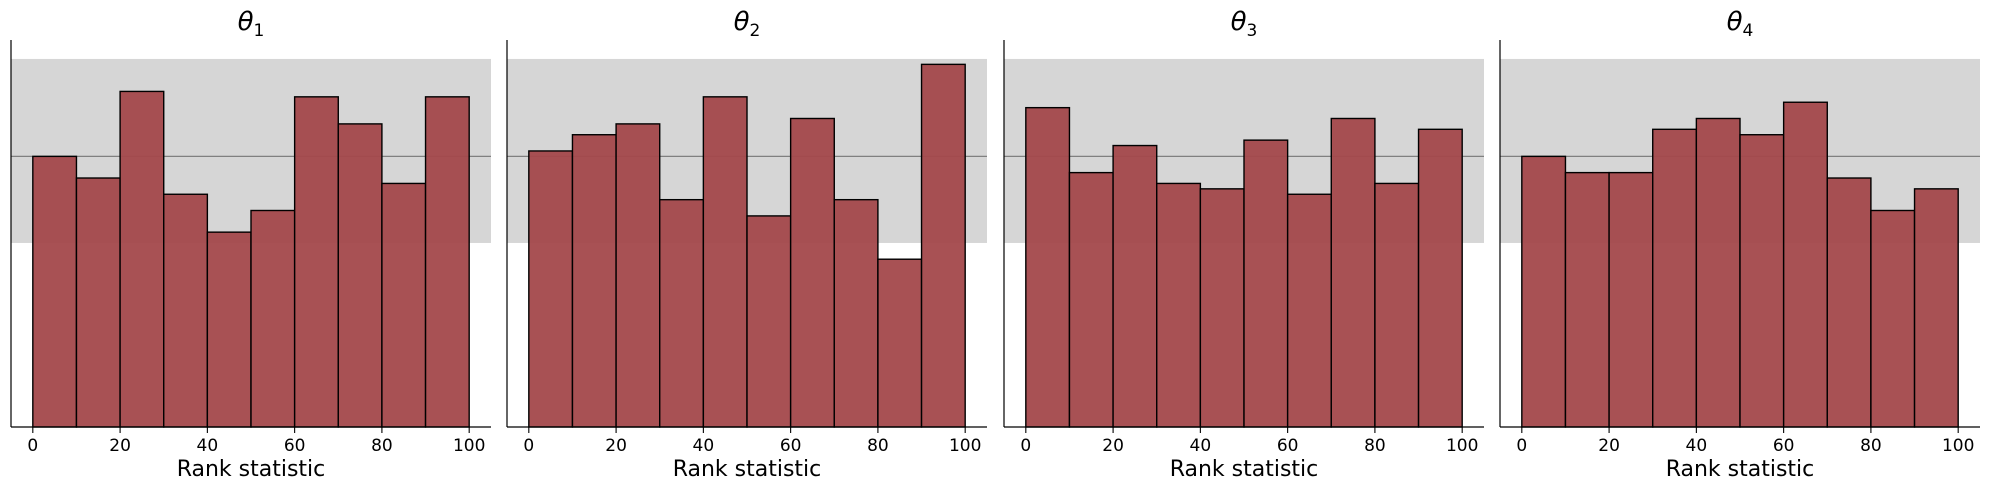 This screenshot has height=490, width=1989. I want to click on panel-title: θ1, so click(251, 24).